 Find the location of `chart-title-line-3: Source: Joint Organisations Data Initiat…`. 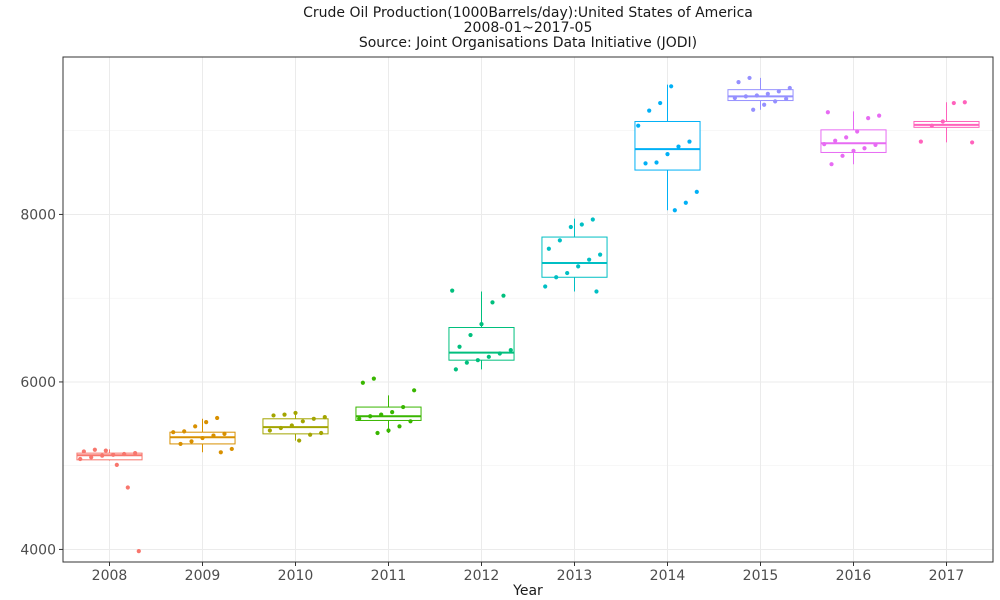

chart-title-line-3: Source: Joint Organisations Data Initiat… is located at coordinates (528, 43).